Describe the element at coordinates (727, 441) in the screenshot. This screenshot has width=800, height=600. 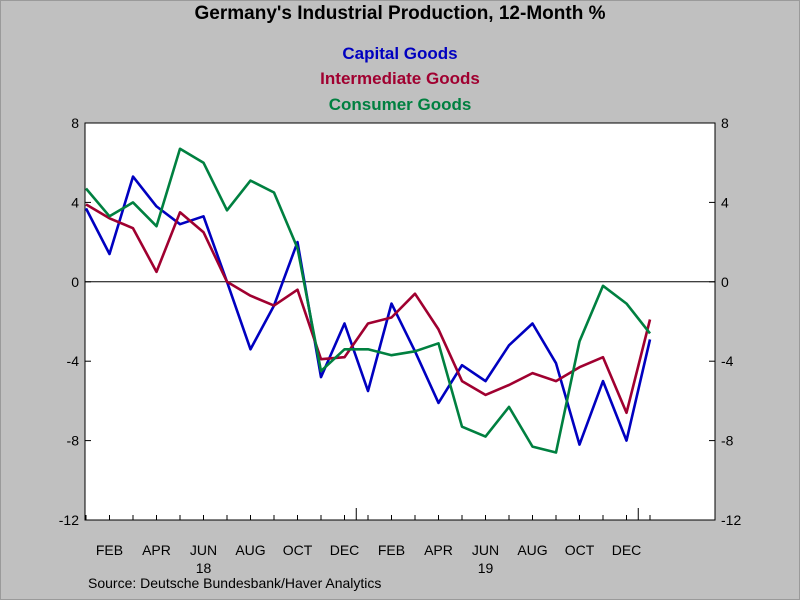
I see `y-tick-label-right: -8` at that location.